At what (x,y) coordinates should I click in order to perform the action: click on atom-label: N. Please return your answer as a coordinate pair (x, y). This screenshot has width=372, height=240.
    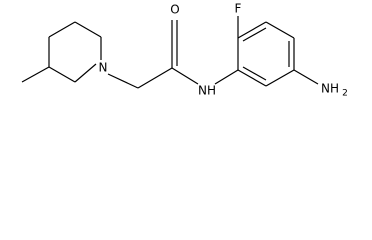
    Looking at the image, I should click on (103, 68).